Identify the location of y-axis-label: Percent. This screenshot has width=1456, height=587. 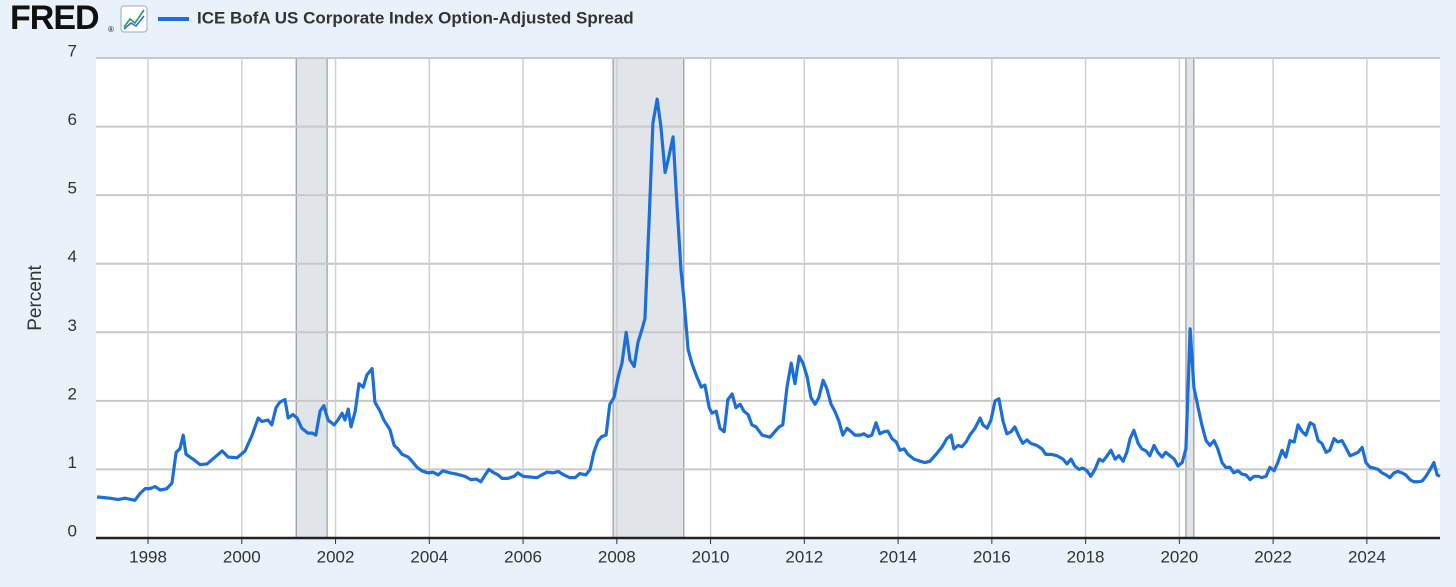
(35, 298).